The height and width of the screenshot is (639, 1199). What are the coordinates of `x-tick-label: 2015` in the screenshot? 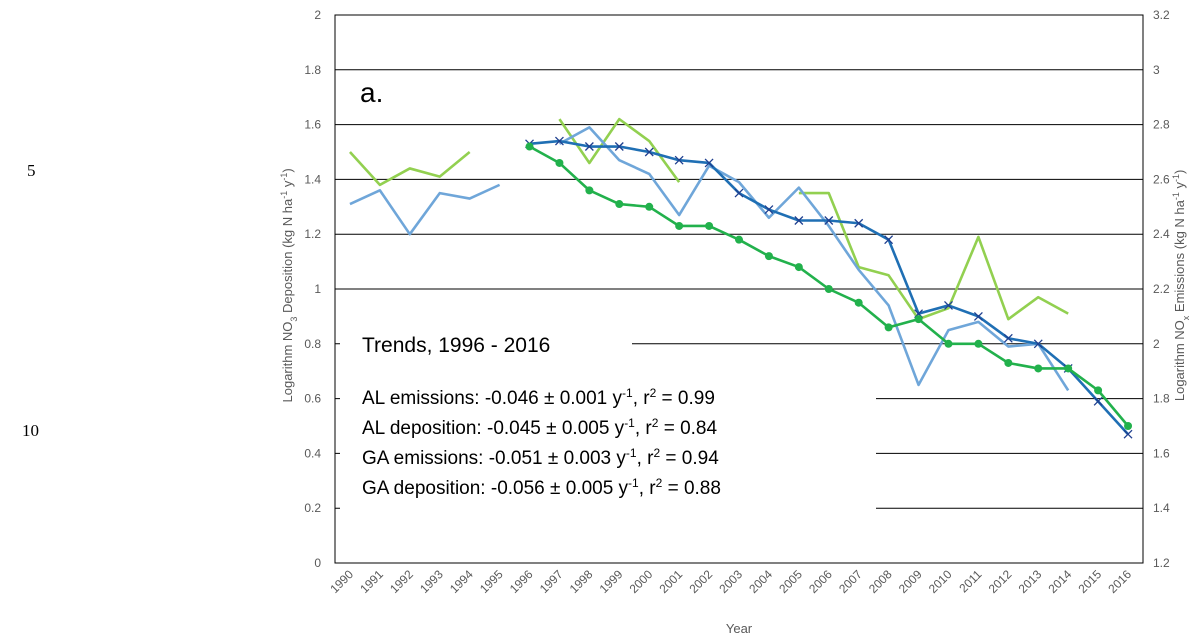 It's located at (1089, 581).